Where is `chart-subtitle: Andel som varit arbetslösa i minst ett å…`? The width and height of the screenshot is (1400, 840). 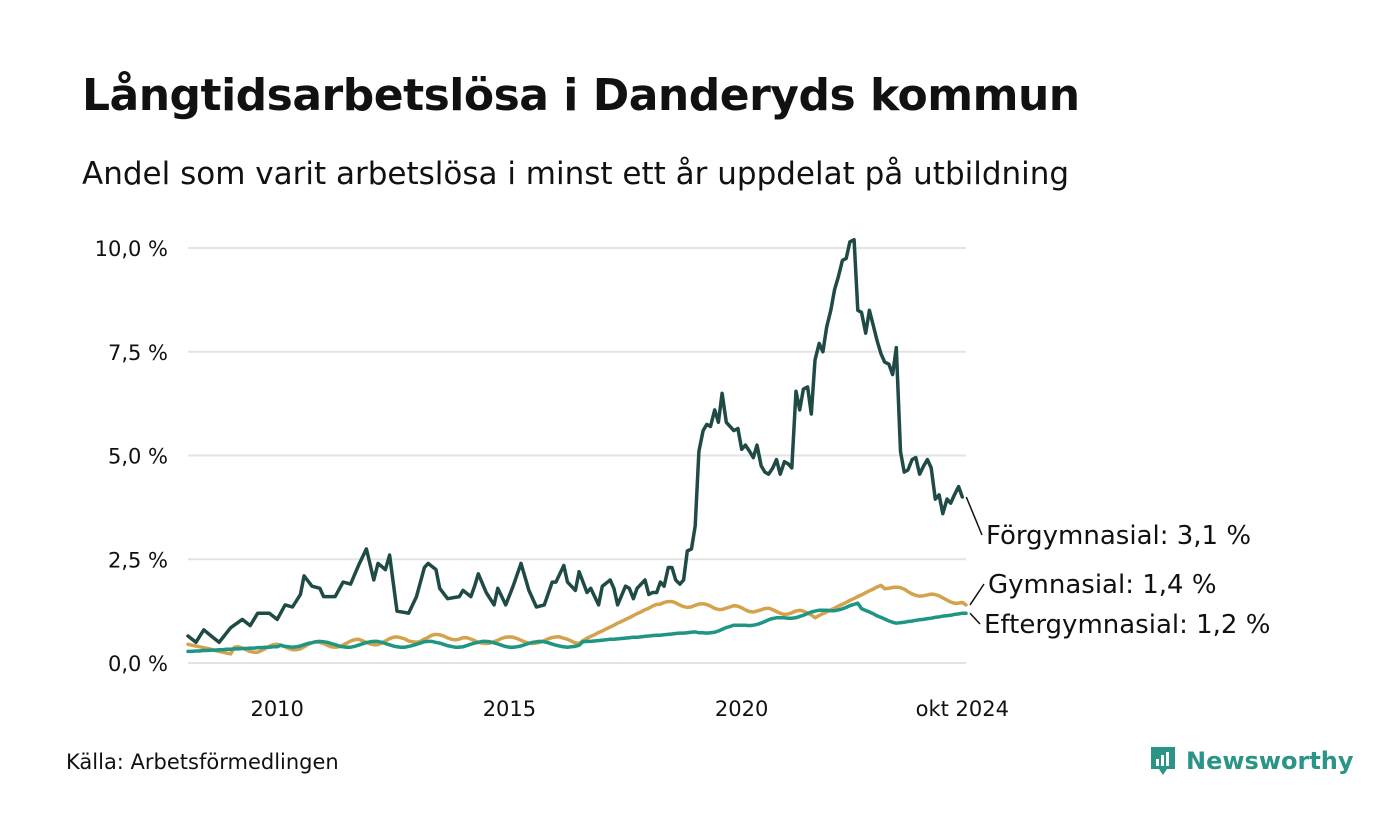
chart-subtitle: Andel som varit arbetslösa i minst ett å… is located at coordinates (576, 174).